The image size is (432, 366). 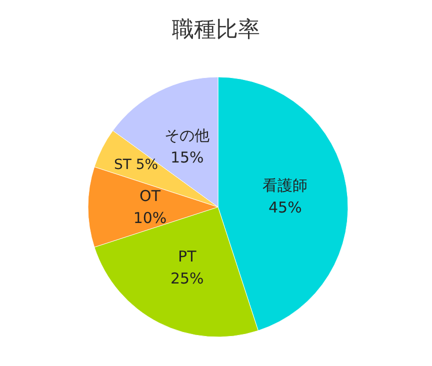 I want to click on chart-title: 職種比率, so click(x=216, y=30).